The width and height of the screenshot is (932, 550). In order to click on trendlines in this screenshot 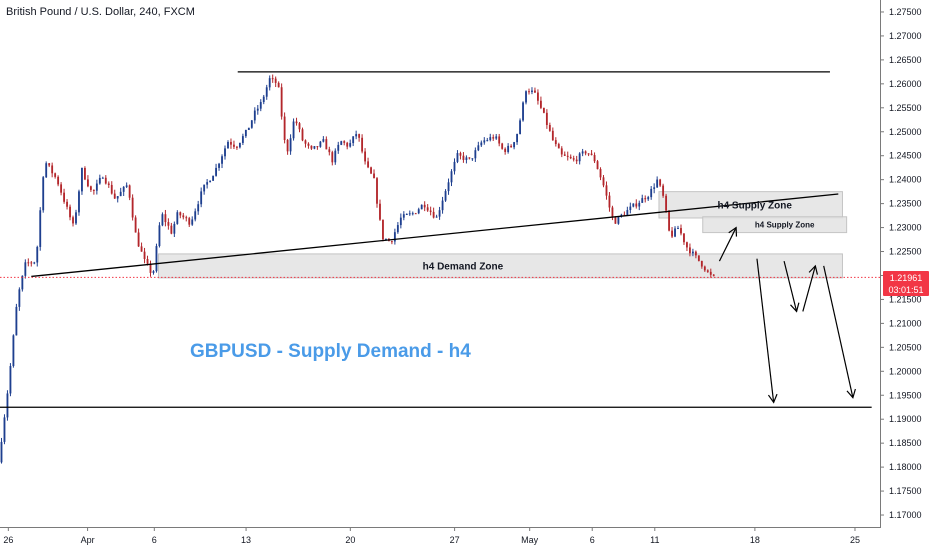, I will do `click(435, 235)`.